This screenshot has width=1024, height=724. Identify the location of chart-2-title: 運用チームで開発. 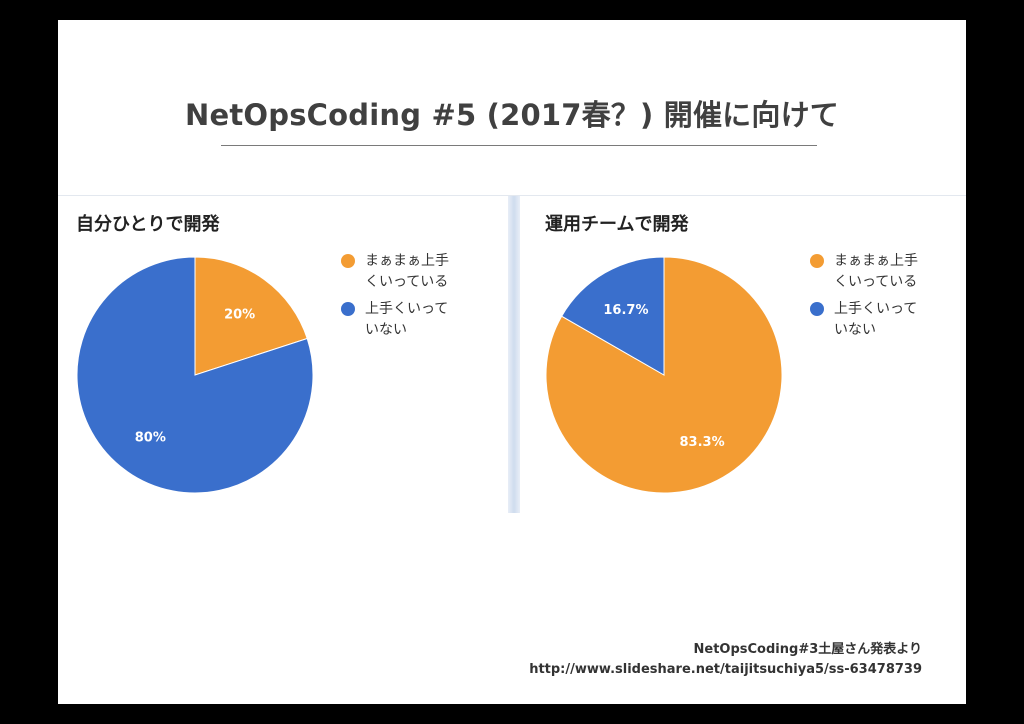
(617, 224).